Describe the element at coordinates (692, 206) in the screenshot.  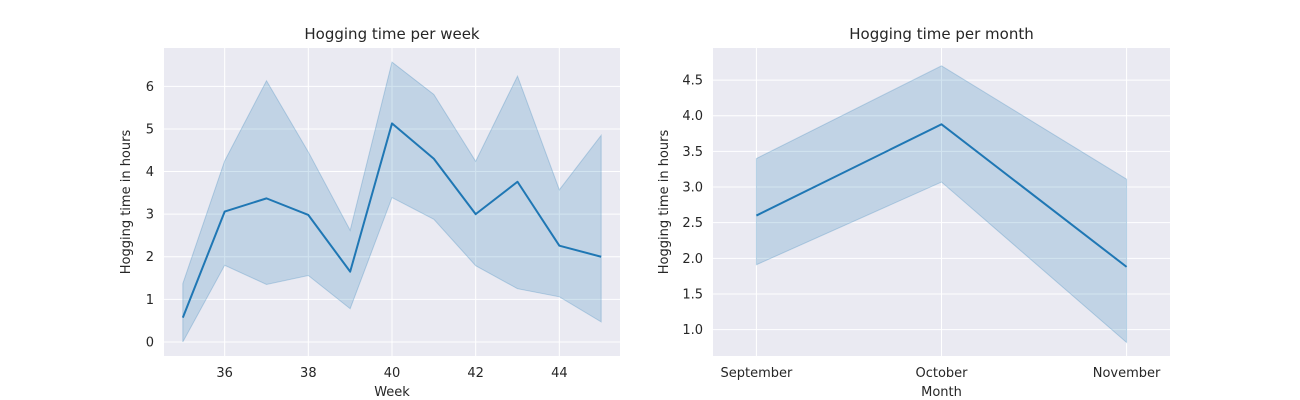
I see `y-tick-labels: 1.0 1.5 2.0 2.5 3.0 3.5 4.0 4.5` at that location.